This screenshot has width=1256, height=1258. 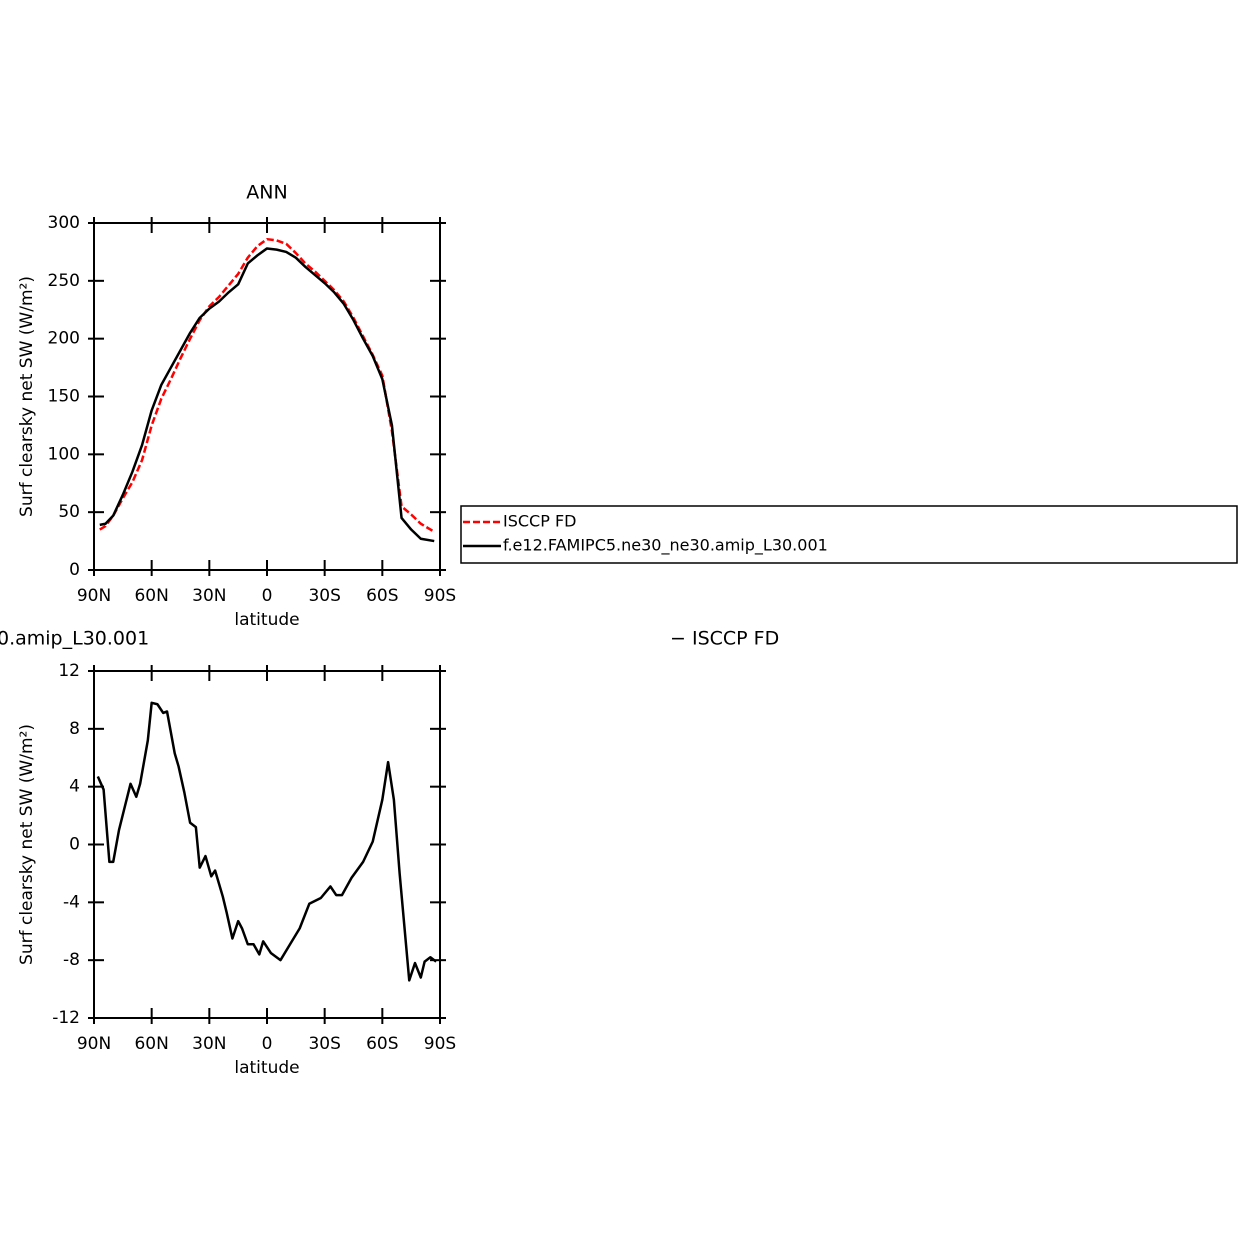 What do you see at coordinates (539, 521) in the screenshot?
I see `legend-label: ISCCP FD` at bounding box center [539, 521].